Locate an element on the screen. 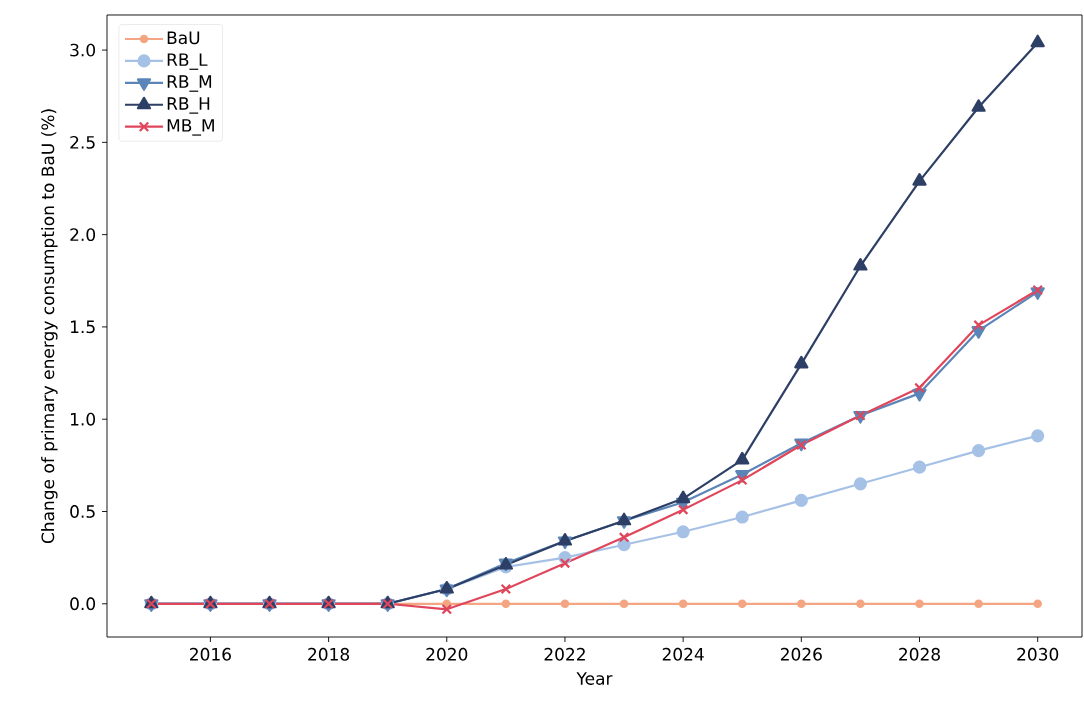  legend-label: MB_M is located at coordinates (190, 127).